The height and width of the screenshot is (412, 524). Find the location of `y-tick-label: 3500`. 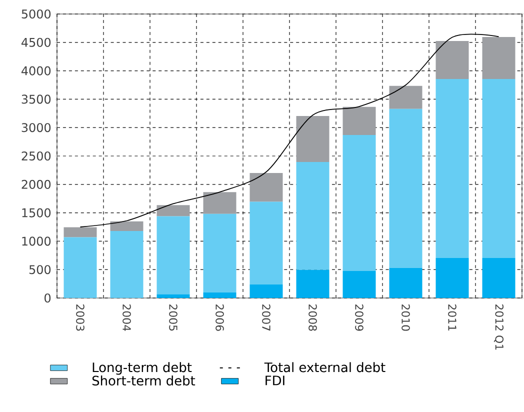

y-tick-label: 3500 is located at coordinates (36, 99).